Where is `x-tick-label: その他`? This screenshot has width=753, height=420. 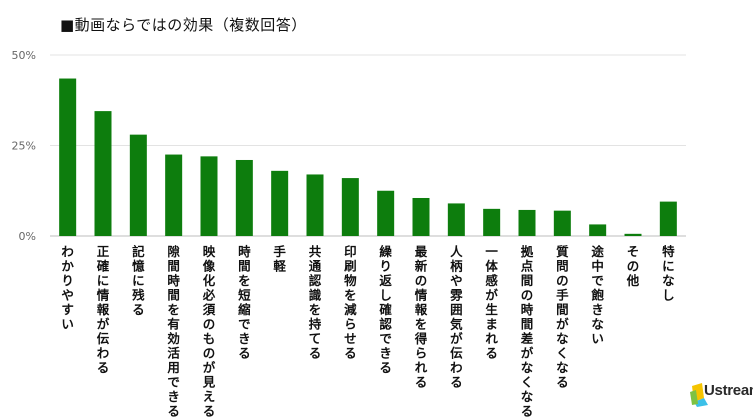
x-tick-label: その他 is located at coordinates (633, 266).